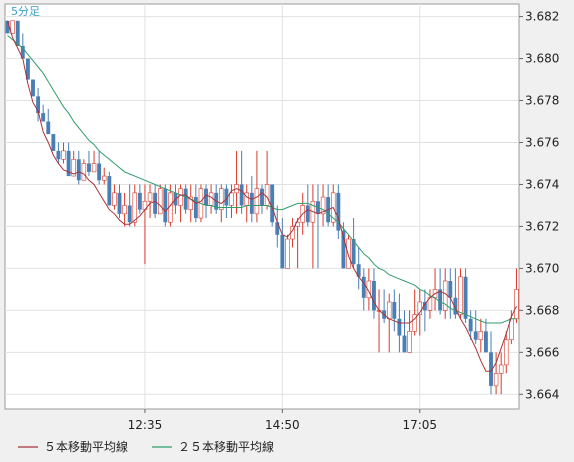 The width and height of the screenshot is (574, 462). I want to click on x-axis: 12:35 14:50 17:05, so click(282, 420).